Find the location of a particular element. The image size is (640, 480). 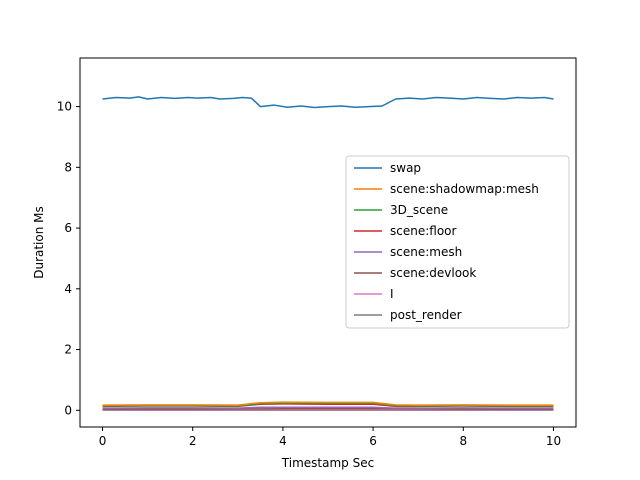

y-tick-label: 10 is located at coordinates (64, 107).